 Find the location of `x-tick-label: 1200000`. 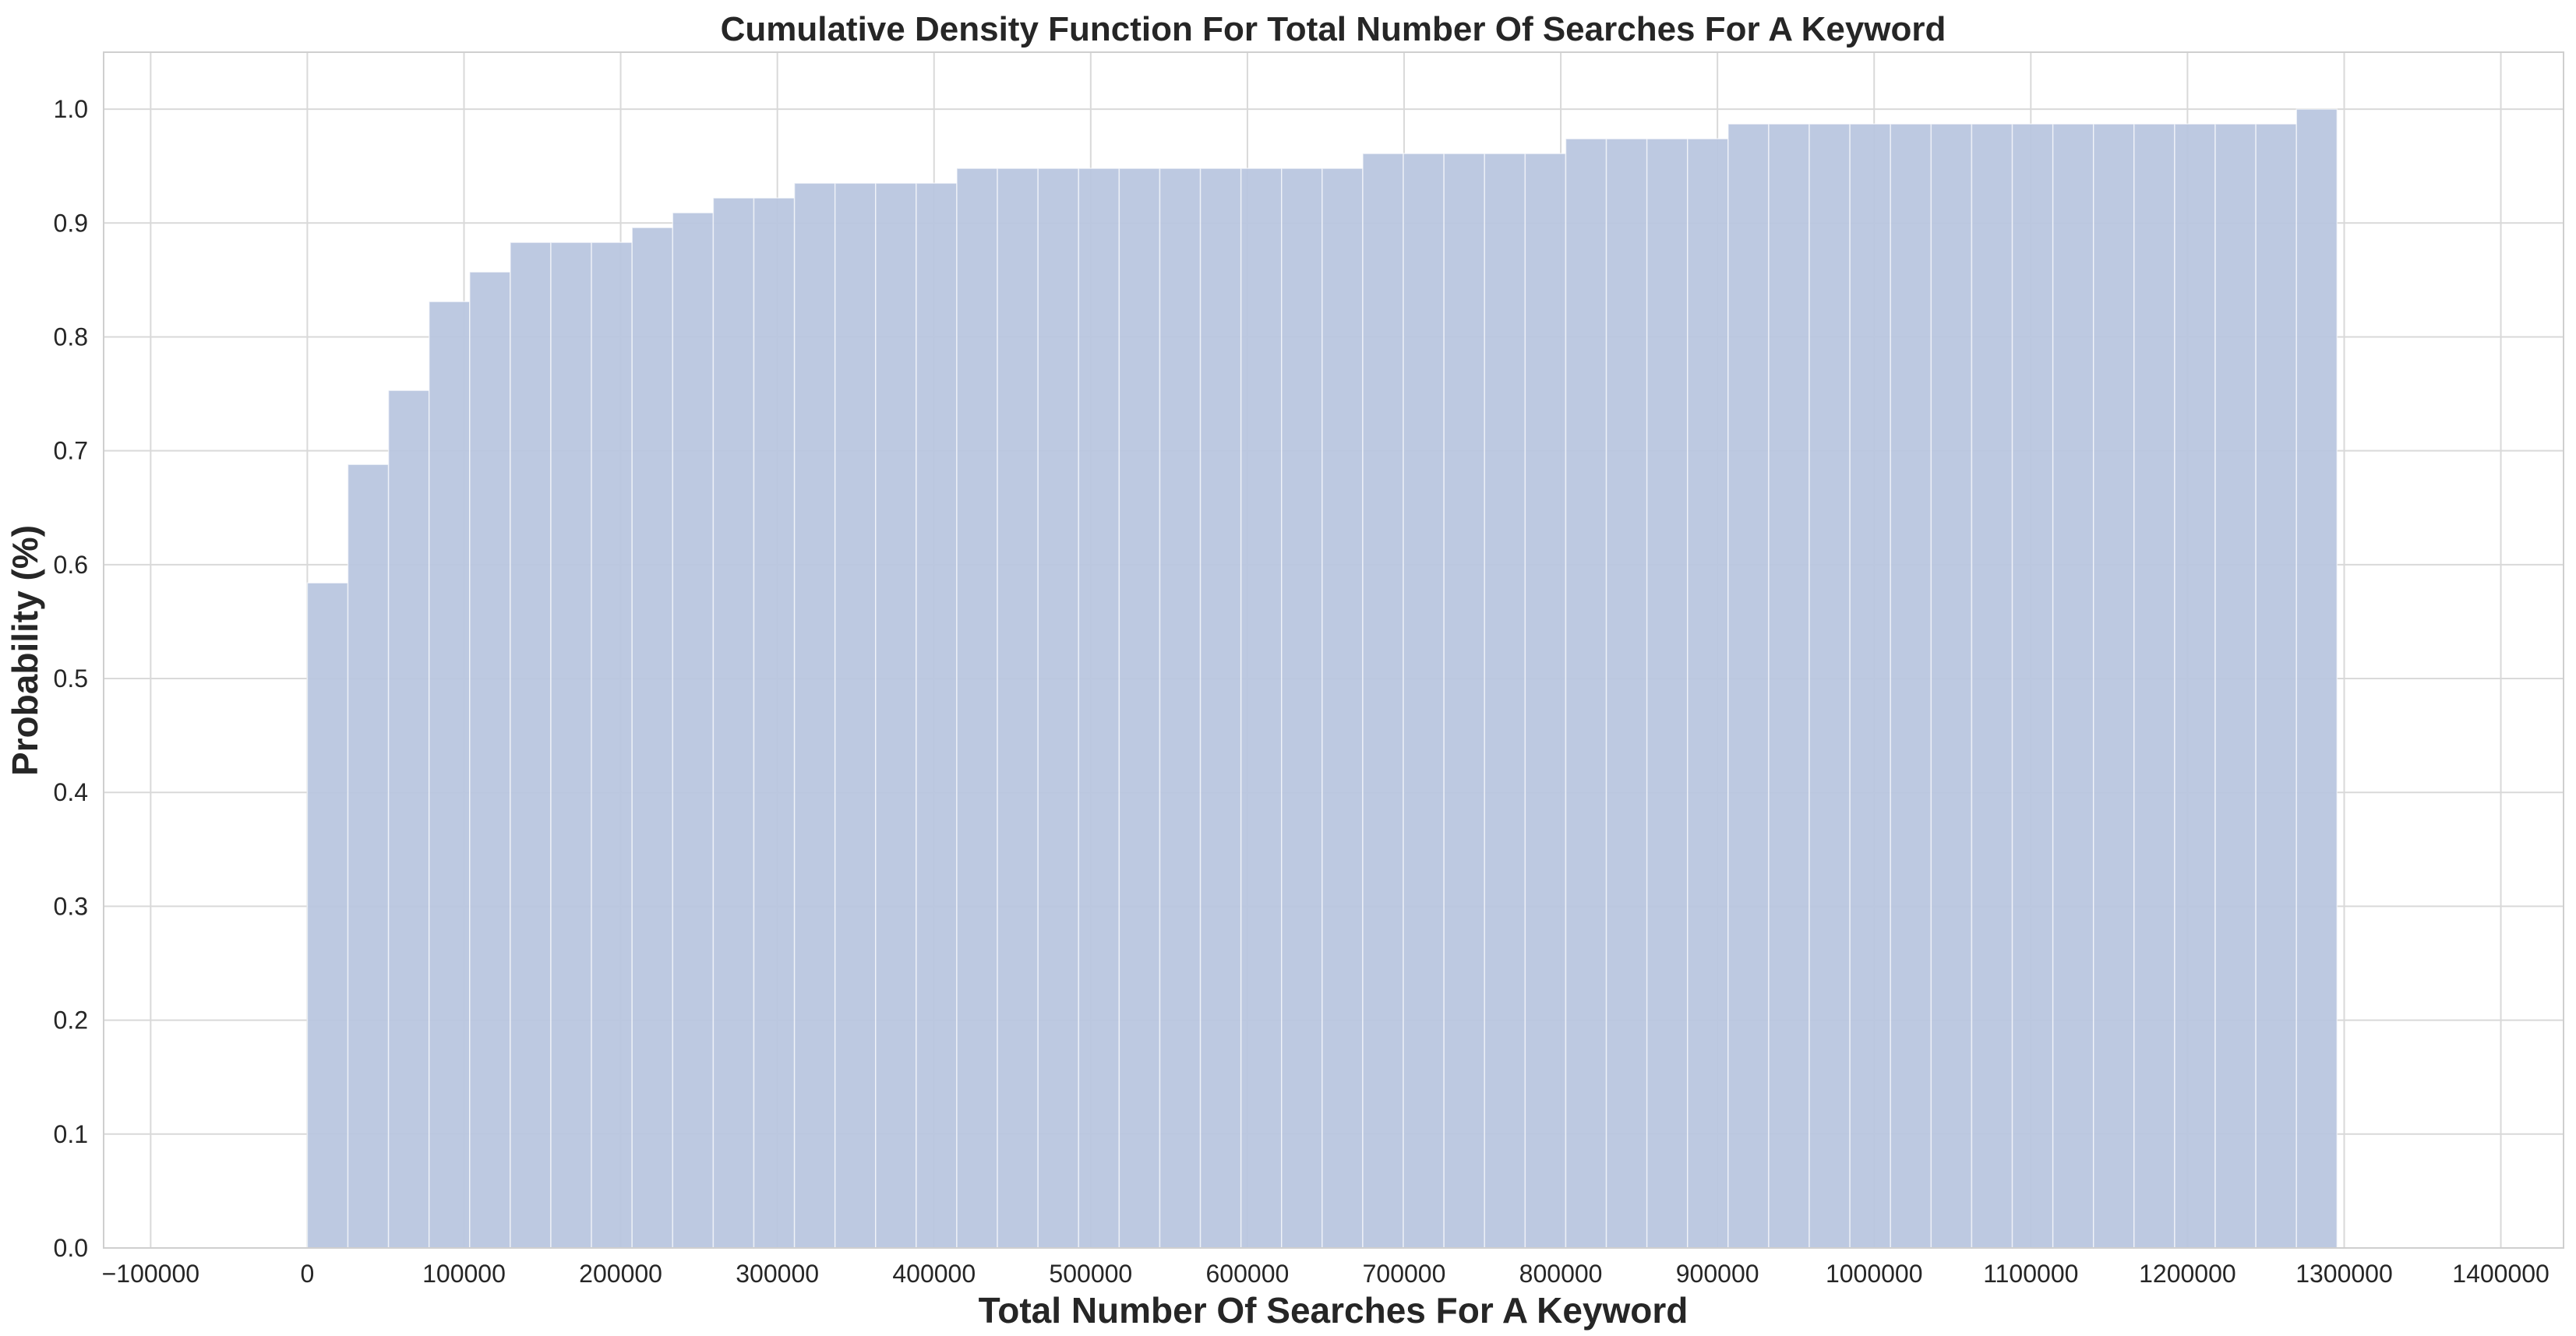

x-tick-label: 1200000 is located at coordinates (2187, 1274).